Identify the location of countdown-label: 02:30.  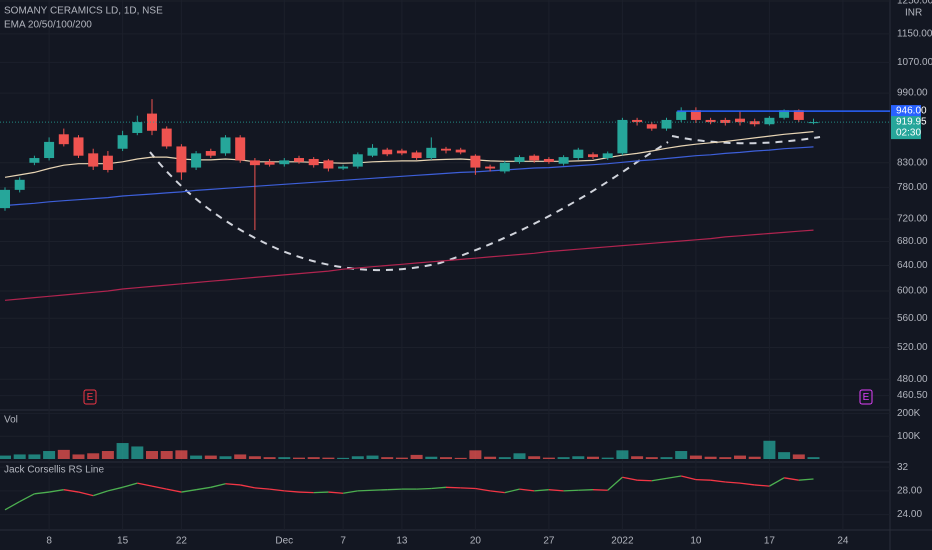
(908, 133).